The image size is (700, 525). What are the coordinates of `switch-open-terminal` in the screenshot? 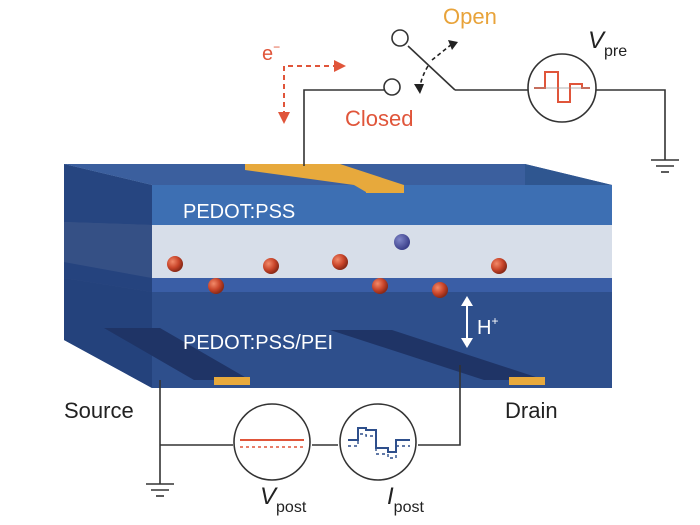 It's located at (400, 38).